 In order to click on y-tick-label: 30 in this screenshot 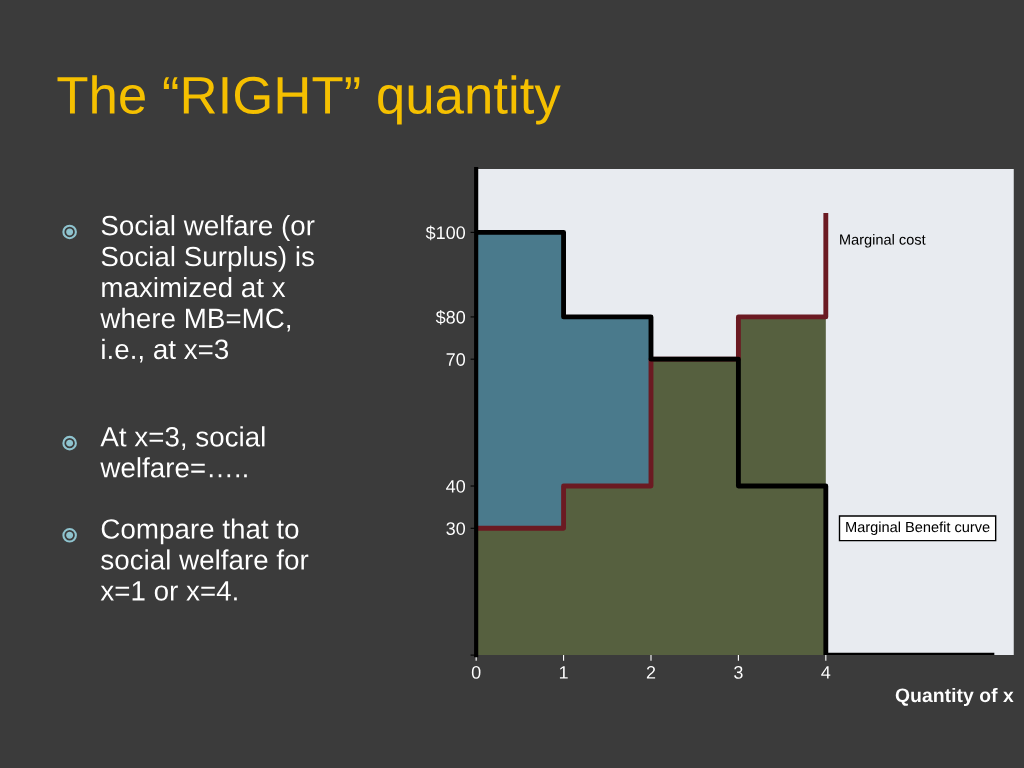, I will do `click(456, 528)`.